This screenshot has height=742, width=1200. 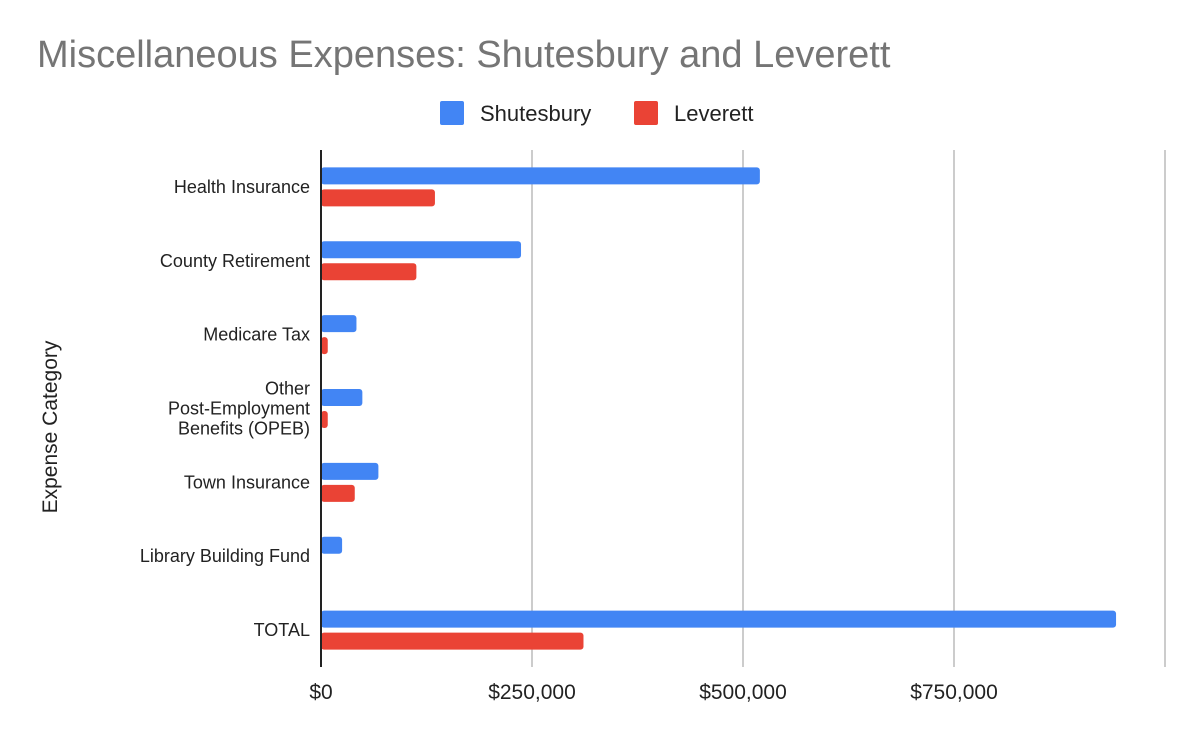 I want to click on category-label-4: Town Insurance, so click(x=247, y=482).